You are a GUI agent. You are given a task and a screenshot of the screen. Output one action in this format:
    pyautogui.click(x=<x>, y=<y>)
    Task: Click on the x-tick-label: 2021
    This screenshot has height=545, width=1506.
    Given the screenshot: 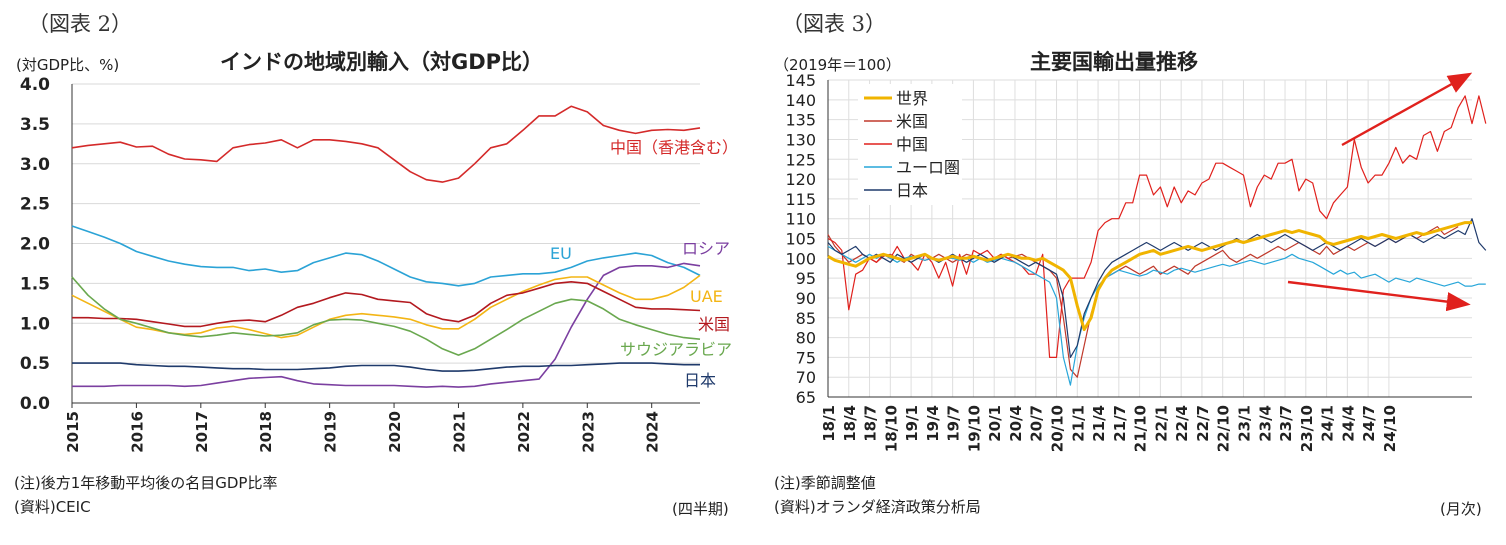 What is the action you would take?
    pyautogui.click(x=459, y=432)
    